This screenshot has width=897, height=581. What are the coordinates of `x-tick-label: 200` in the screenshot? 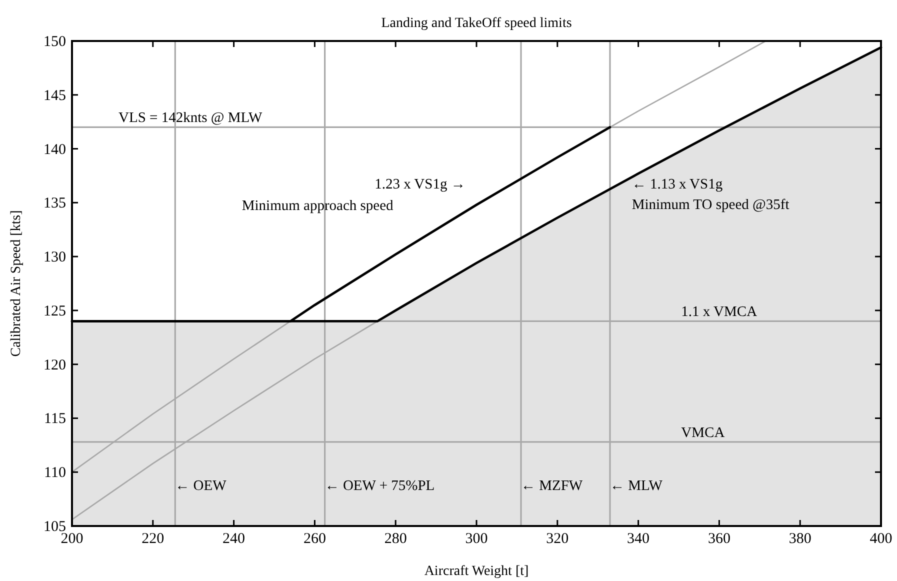 It's located at (72, 539).